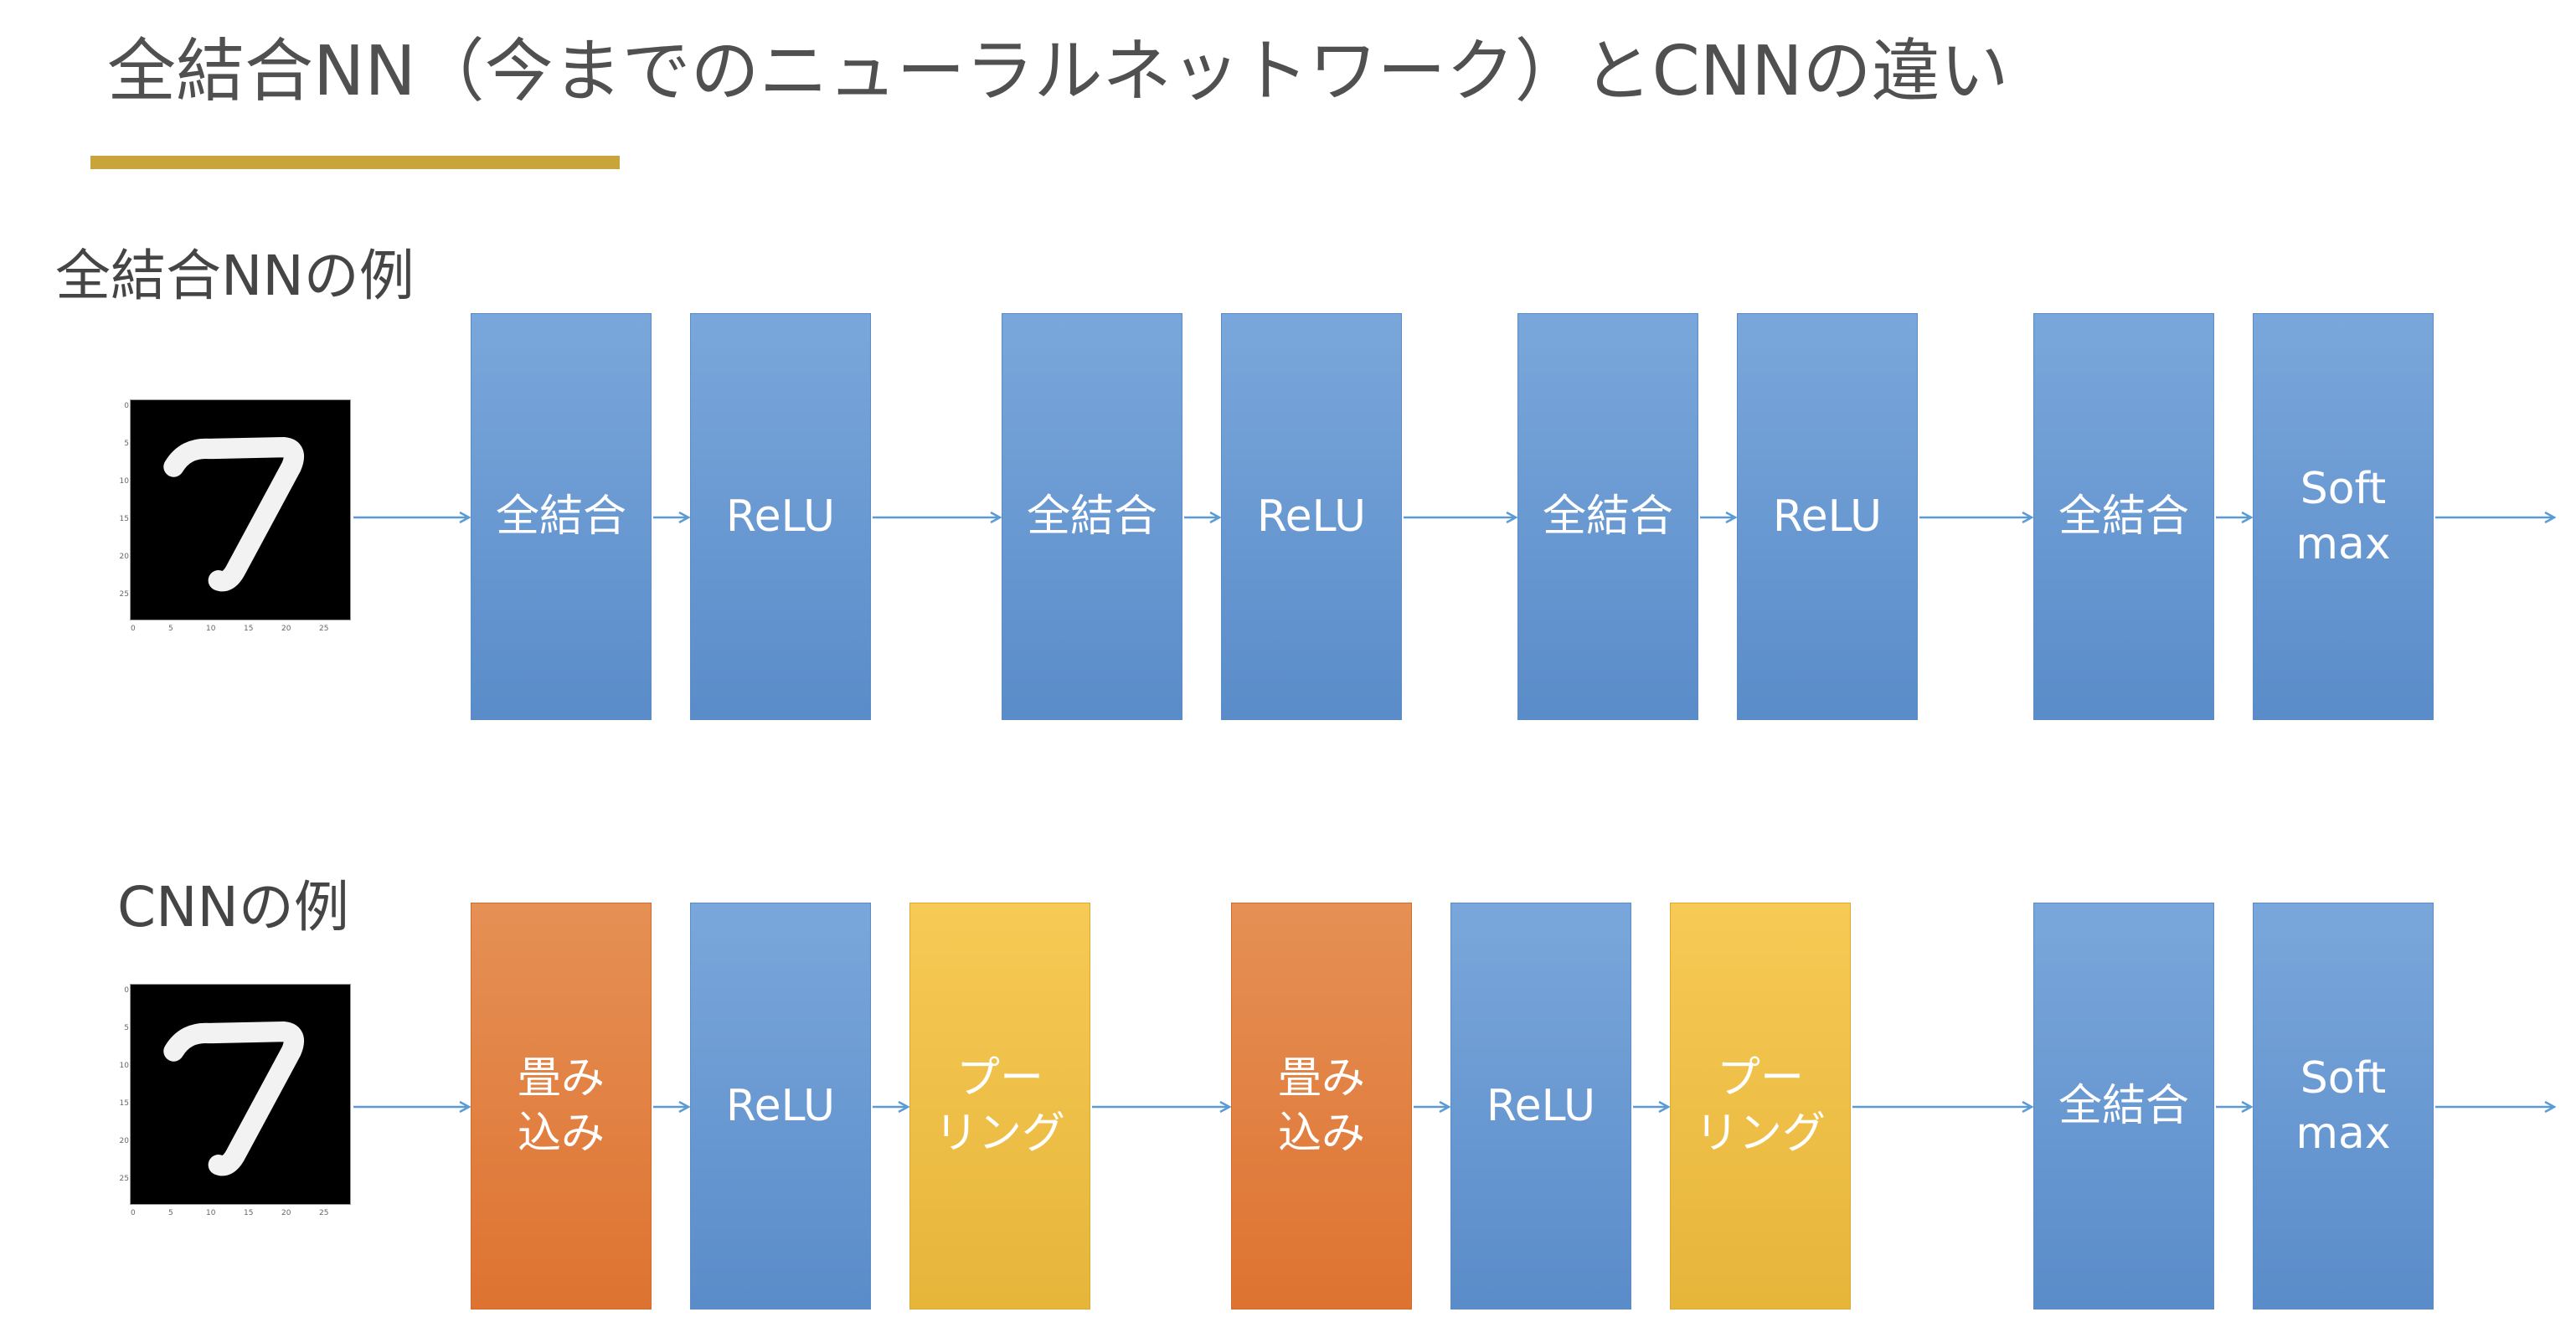 Image resolution: width=2576 pixels, height=1343 pixels. I want to click on fc-digit-x-tick: 10, so click(211, 629).